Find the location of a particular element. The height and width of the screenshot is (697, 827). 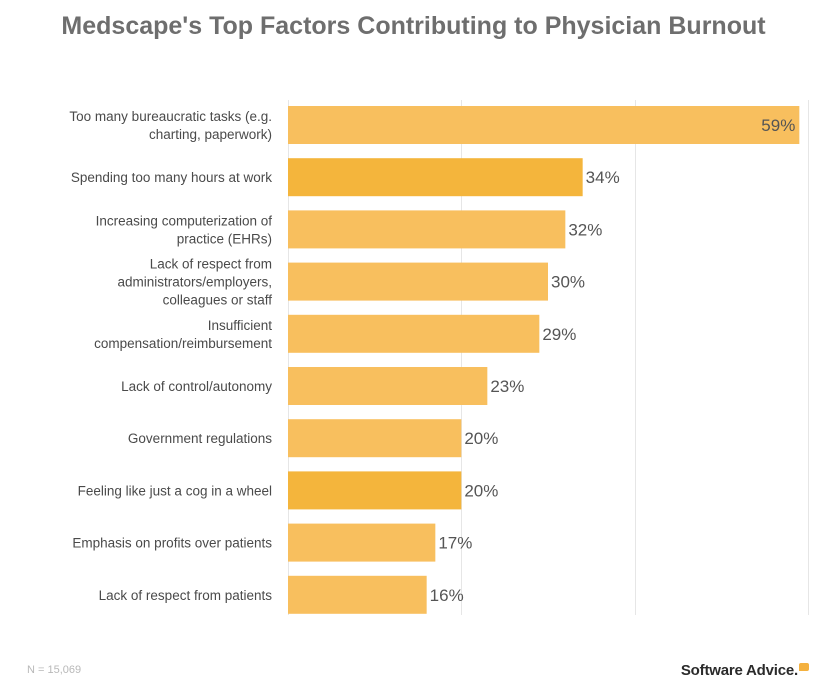

category-label-line: charting, paperwork) is located at coordinates (210, 134).